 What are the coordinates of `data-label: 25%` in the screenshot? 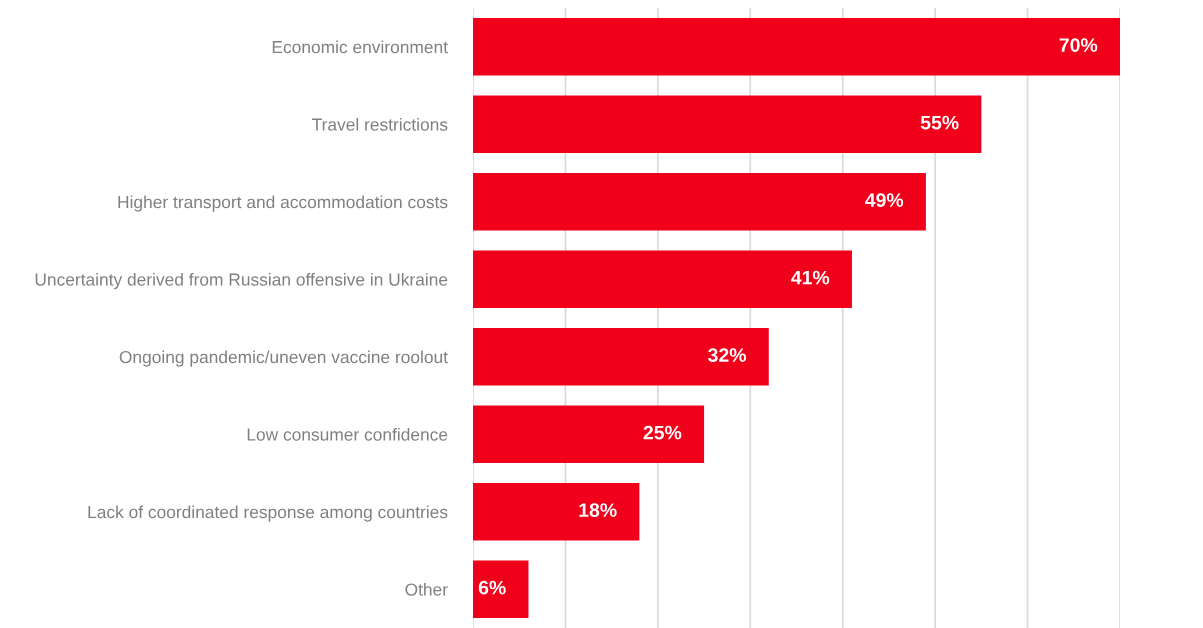 It's located at (662, 432).